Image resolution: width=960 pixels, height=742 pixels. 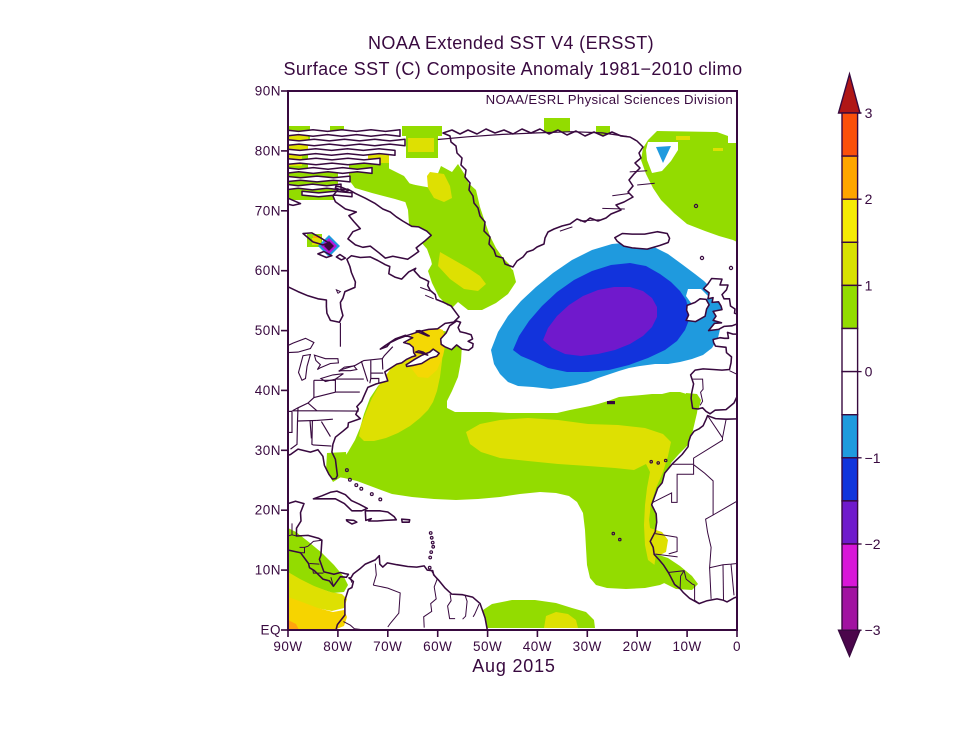 I want to click on svg-text:NOAA/ESRL Physical Sciences Di: NOAA/ESRL Physical Sciences Division, so click(x=609, y=99).